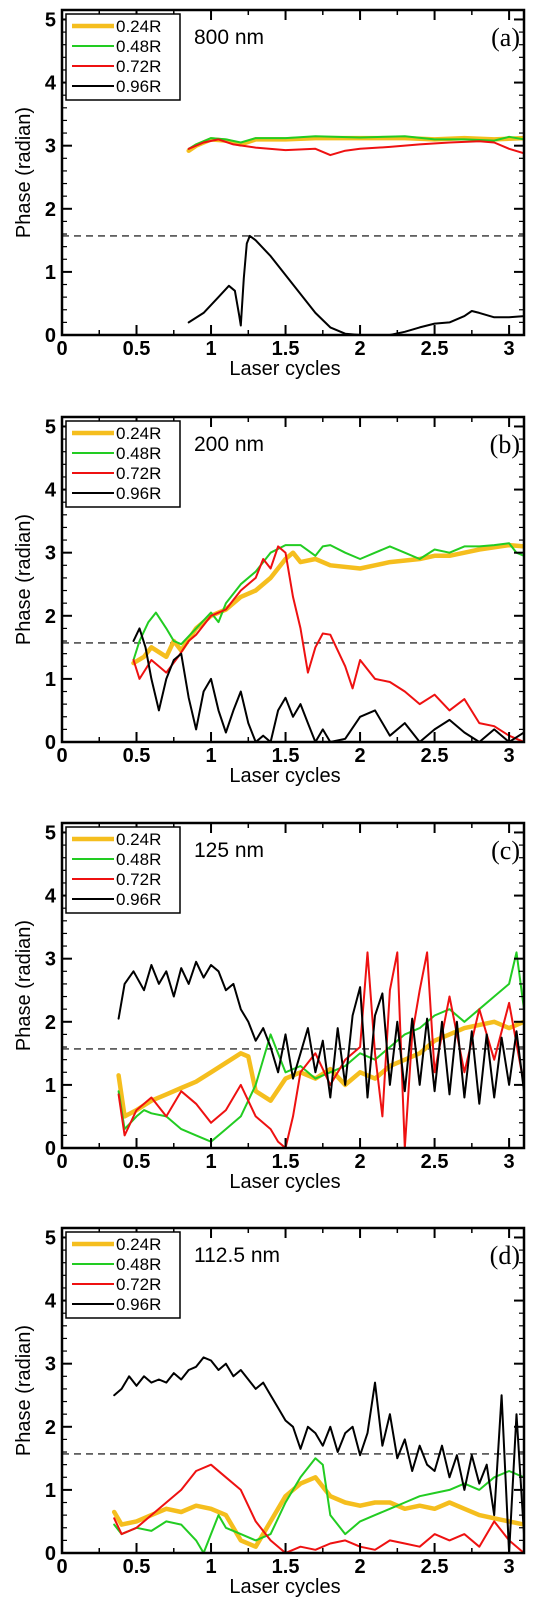 The width and height of the screenshot is (544, 1615). I want to click on wavelength-label: 200 nm, so click(229, 444).